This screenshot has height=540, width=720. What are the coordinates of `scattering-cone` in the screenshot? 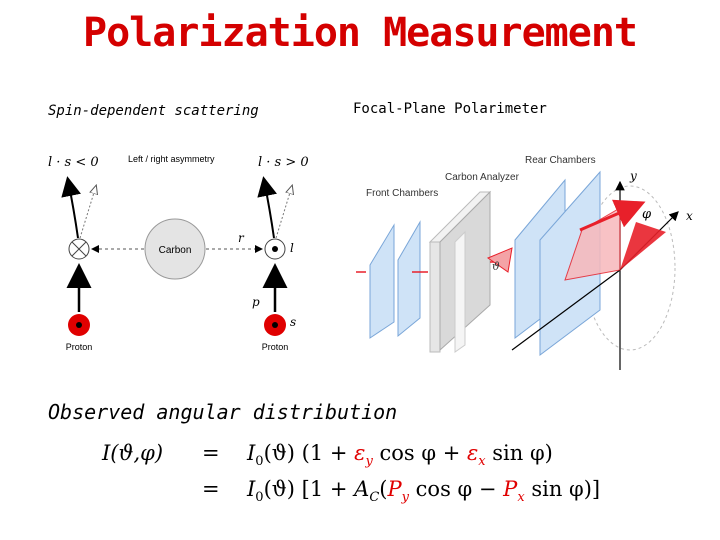 It's located at (630, 268).